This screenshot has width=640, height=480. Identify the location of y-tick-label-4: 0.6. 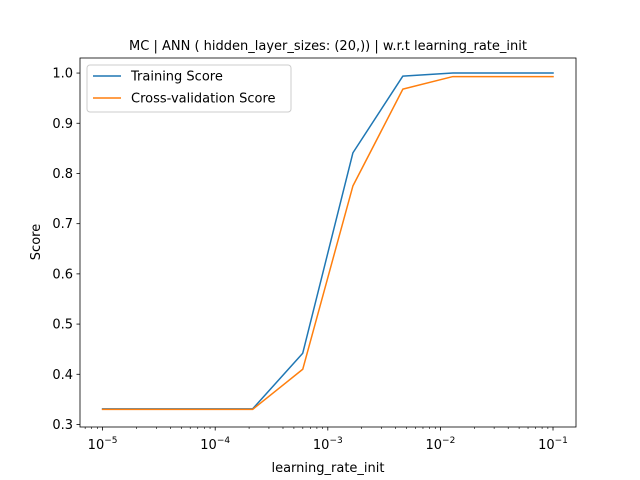
(62, 274).